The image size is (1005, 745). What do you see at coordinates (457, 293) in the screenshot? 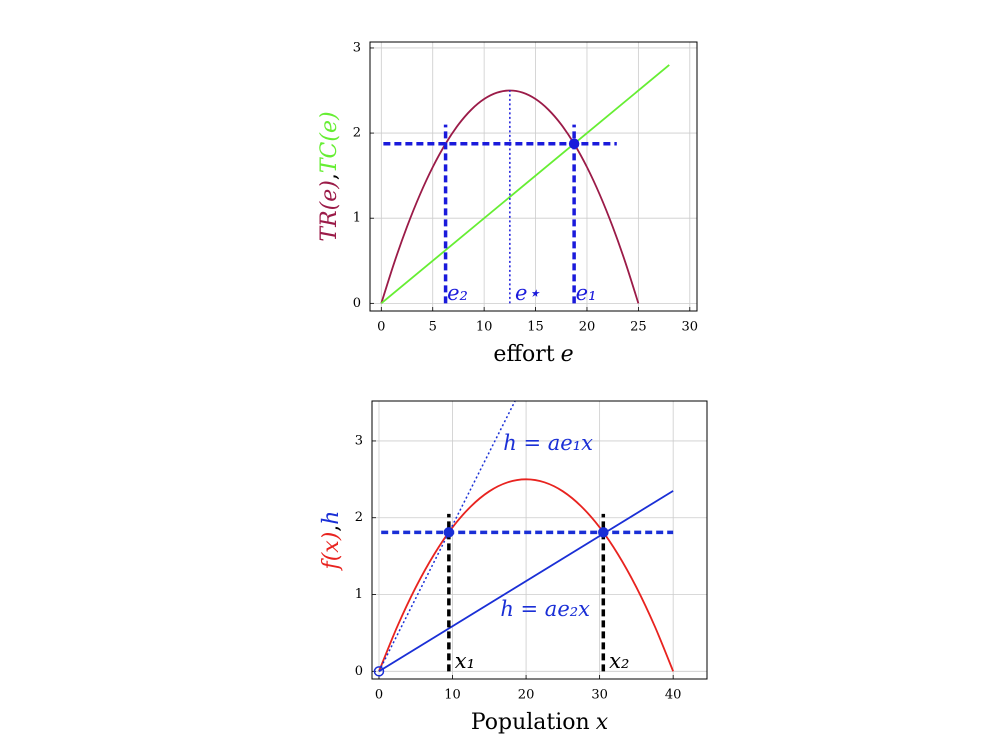
I see `annotation: e₂` at bounding box center [457, 293].